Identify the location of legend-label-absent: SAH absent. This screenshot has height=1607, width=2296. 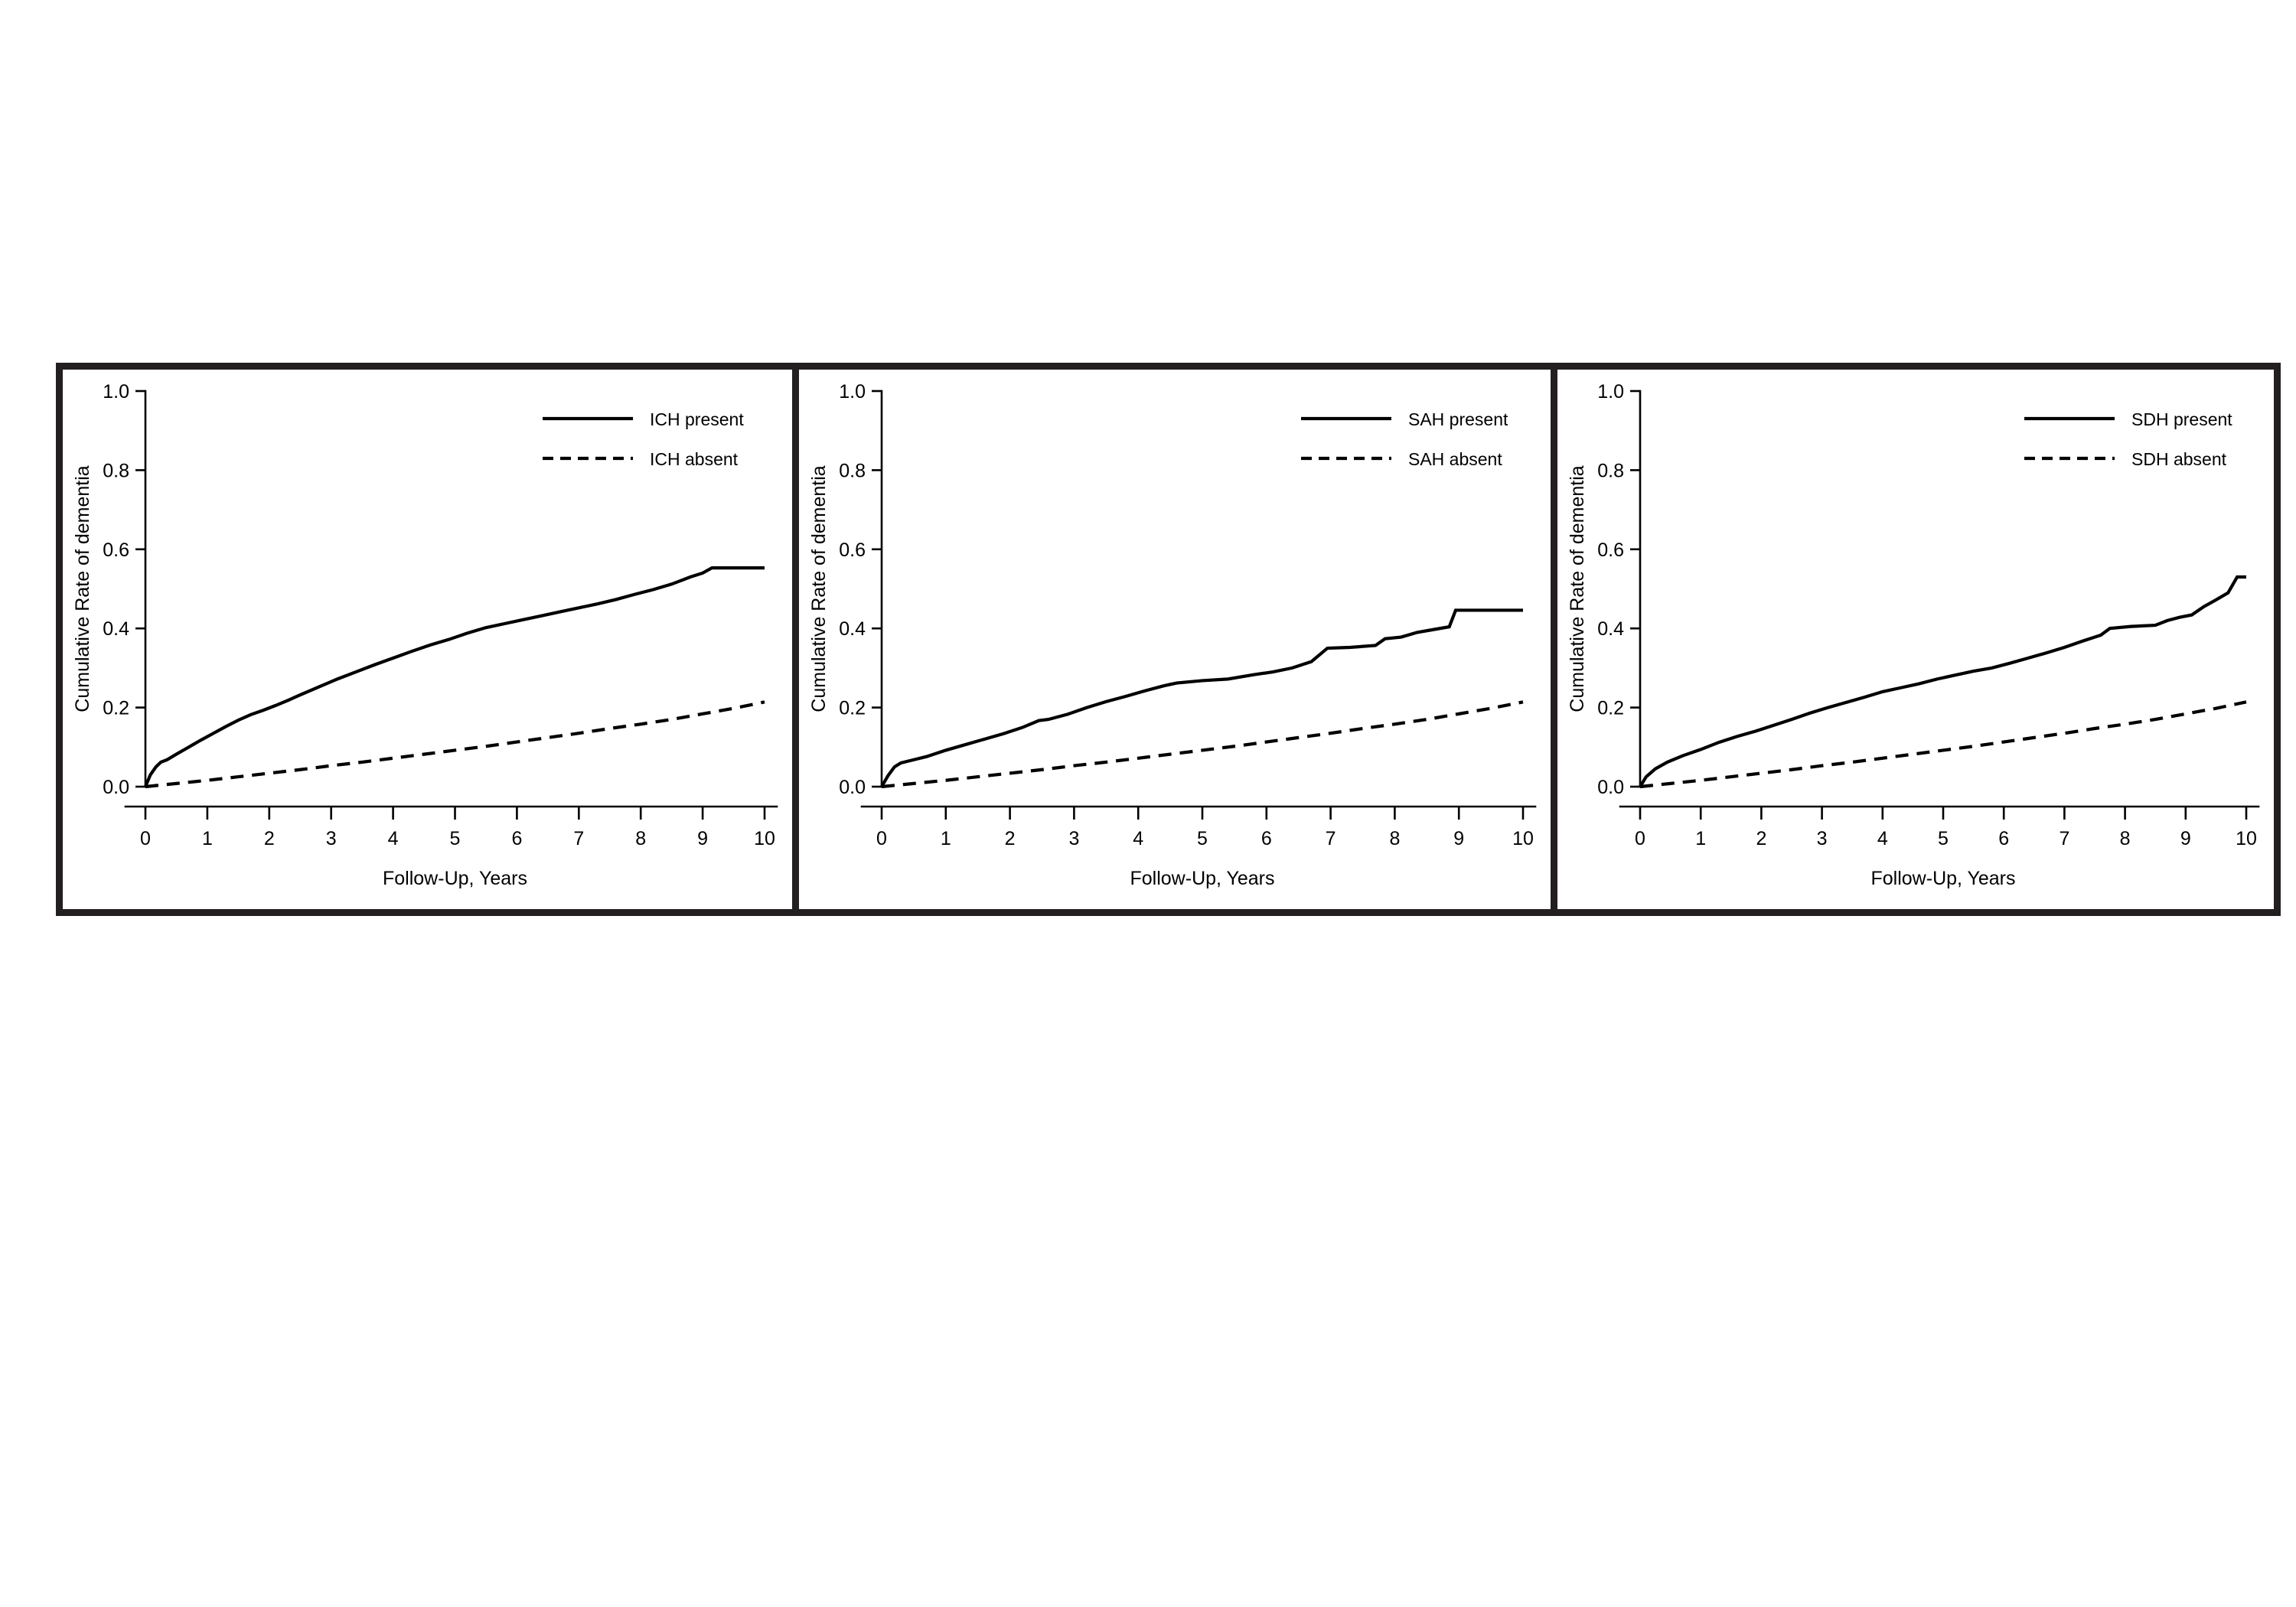
(1455, 459).